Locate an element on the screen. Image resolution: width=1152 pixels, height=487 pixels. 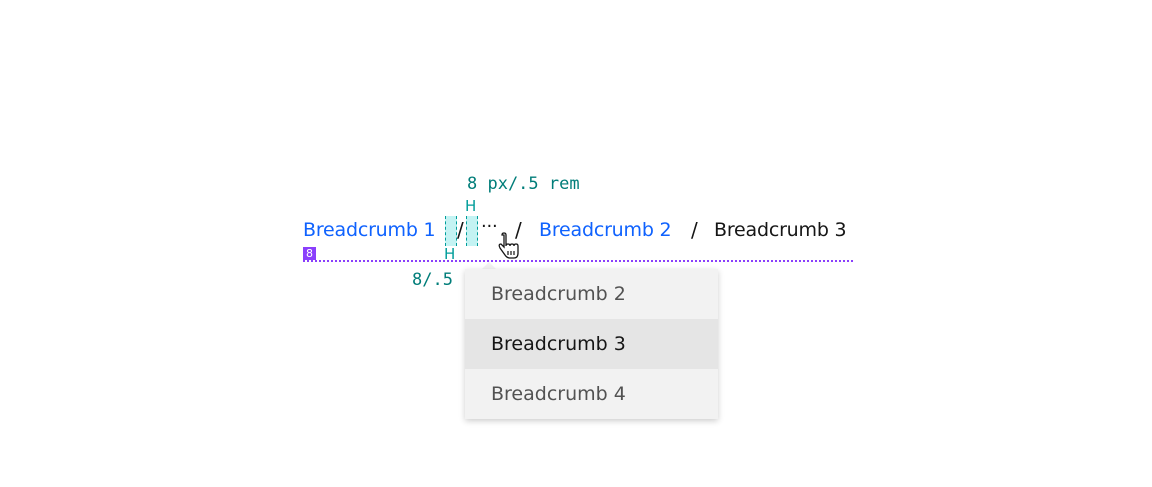
hand-cursor-icon is located at coordinates (508, 245).